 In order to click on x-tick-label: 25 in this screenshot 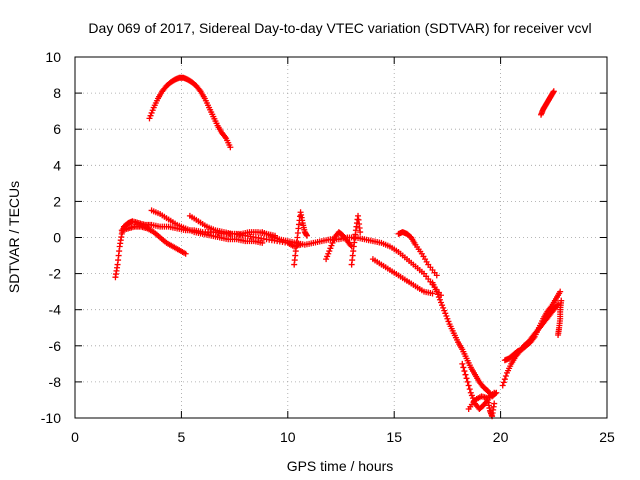, I will do `click(607, 437)`.